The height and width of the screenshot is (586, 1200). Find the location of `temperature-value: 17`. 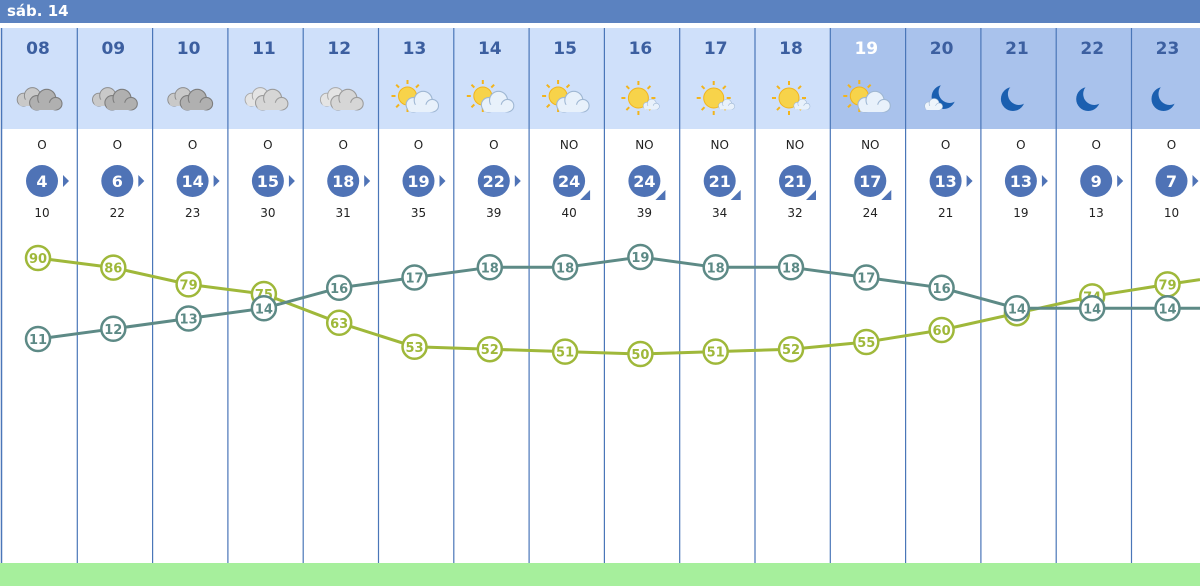

temperature-value: 17 is located at coordinates (866, 279).